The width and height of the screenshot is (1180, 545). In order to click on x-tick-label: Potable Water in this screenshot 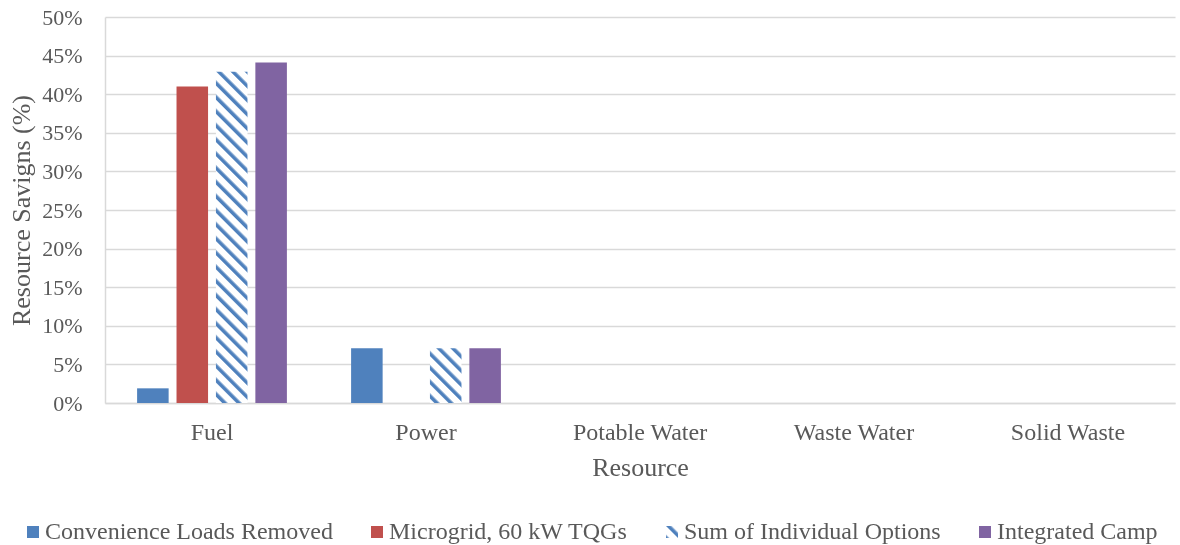, I will do `click(640, 431)`.